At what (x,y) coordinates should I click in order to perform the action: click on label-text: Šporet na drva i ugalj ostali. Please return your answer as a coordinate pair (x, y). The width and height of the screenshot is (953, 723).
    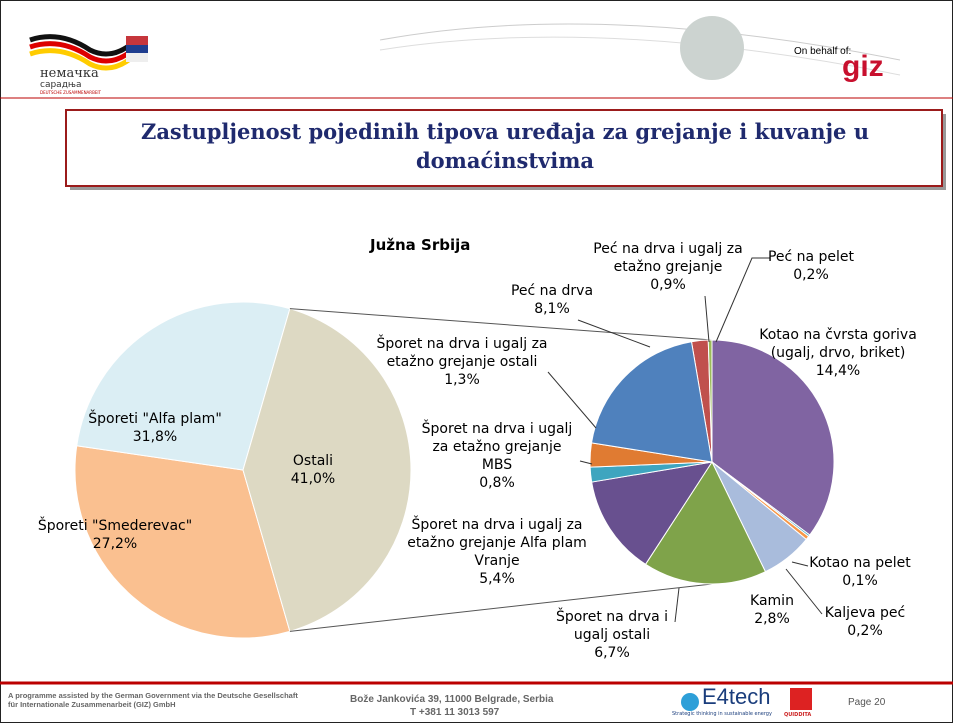
    Looking at the image, I should click on (612, 626).